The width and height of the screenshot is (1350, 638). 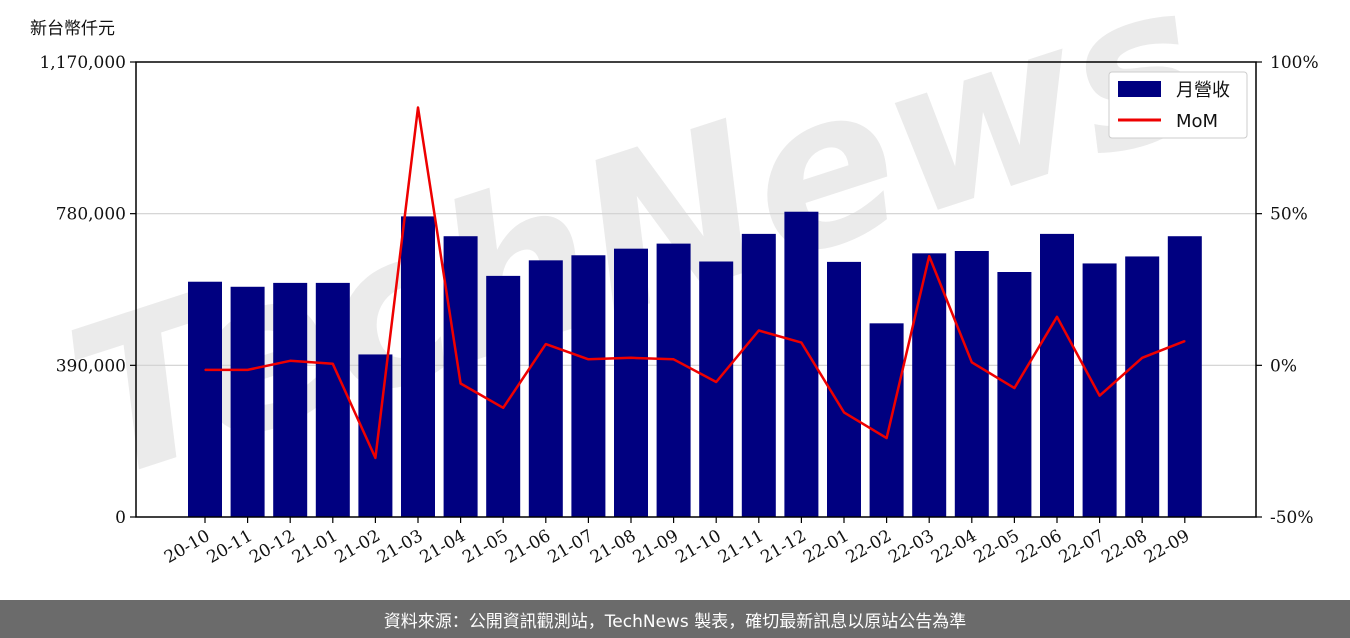 What do you see at coordinates (1178, 105) in the screenshot?
I see `legend: 月營收 MoM` at bounding box center [1178, 105].